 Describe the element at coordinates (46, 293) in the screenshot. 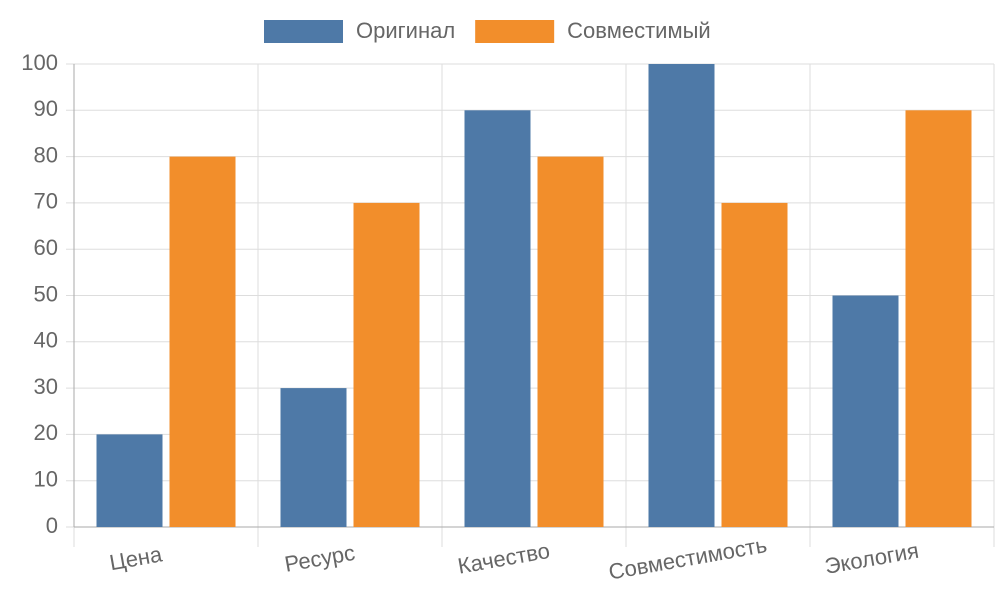

I see `y-tick-label: 50` at that location.